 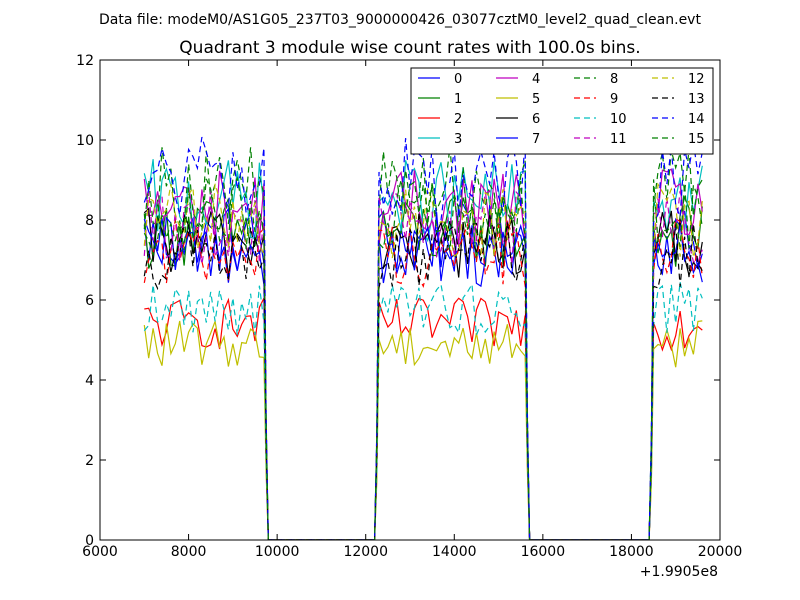 What do you see at coordinates (458, 139) in the screenshot?
I see `legend-label-3: 3` at bounding box center [458, 139].